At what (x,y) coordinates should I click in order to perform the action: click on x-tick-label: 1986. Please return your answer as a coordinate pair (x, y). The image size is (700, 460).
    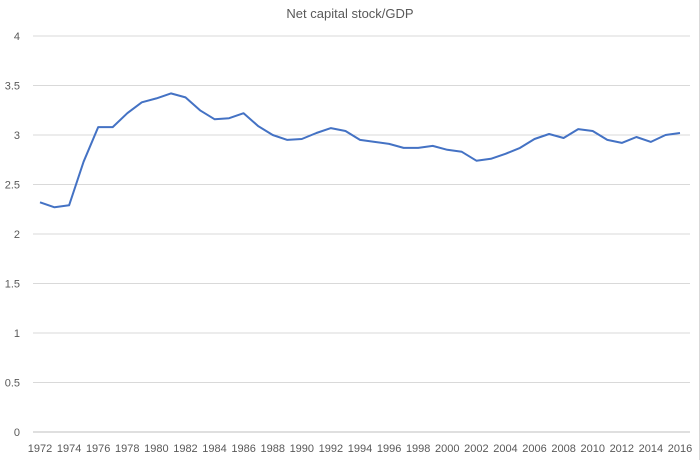
    Looking at the image, I should click on (243, 449).